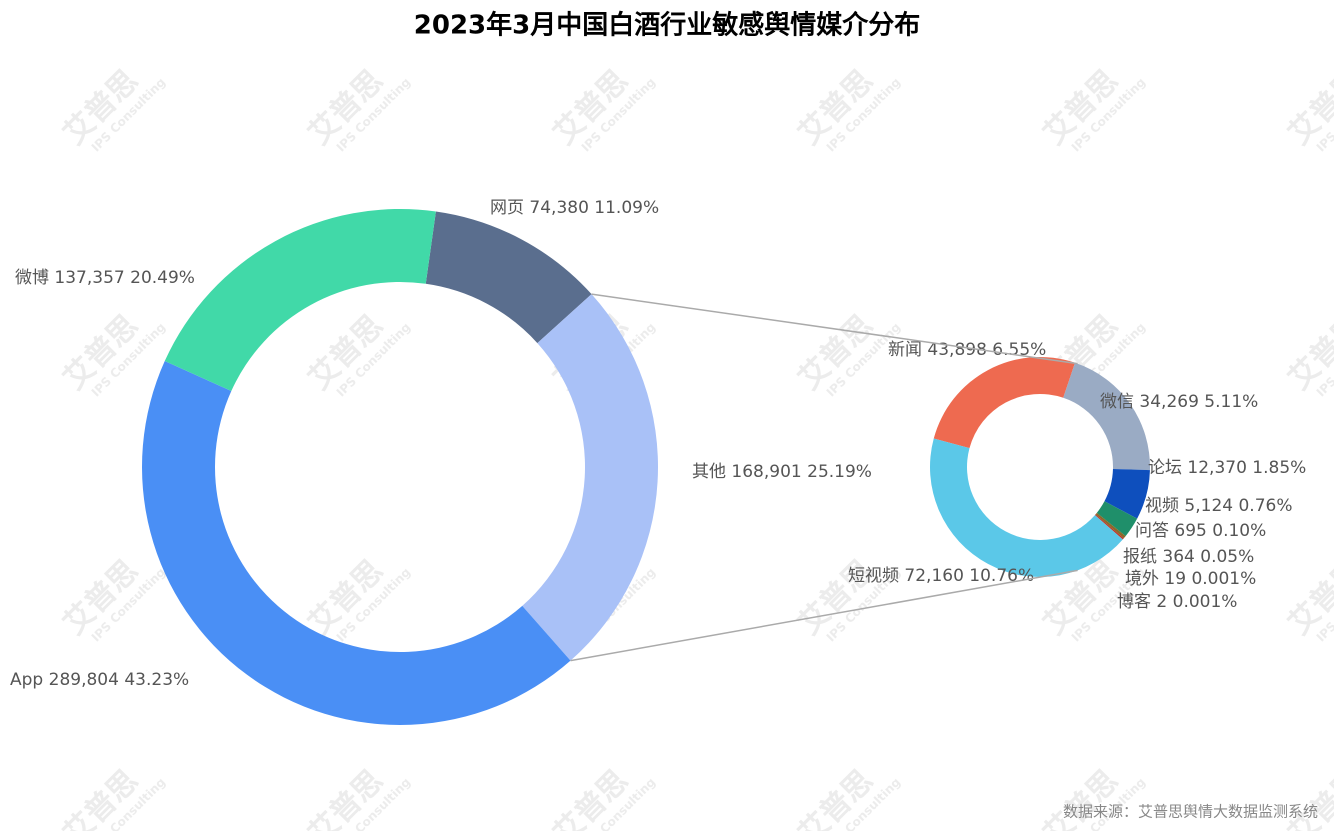 The image size is (1334, 831). Describe the element at coordinates (667, 25) in the screenshot. I see `chart-title: 2023年3月中国白酒行业敏感舆情媒介分布` at that location.